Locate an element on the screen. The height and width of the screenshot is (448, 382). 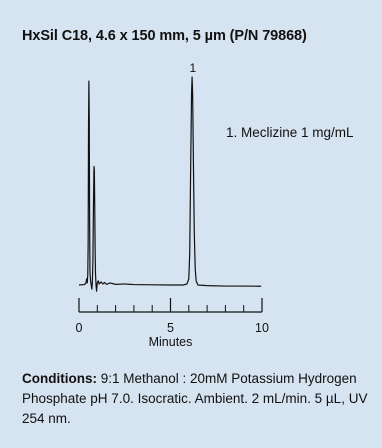
x-axis: 0 5 10 Minutes is located at coordinates (172, 323).